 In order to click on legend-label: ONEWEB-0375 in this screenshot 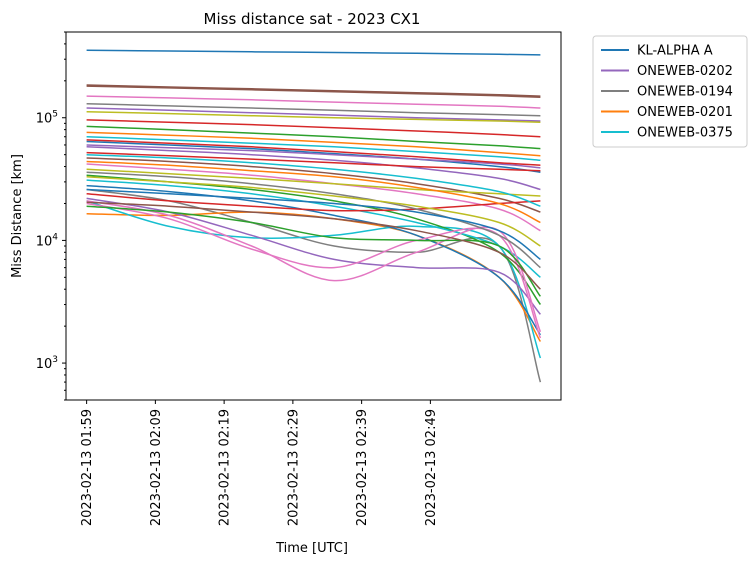, I will do `click(685, 133)`.